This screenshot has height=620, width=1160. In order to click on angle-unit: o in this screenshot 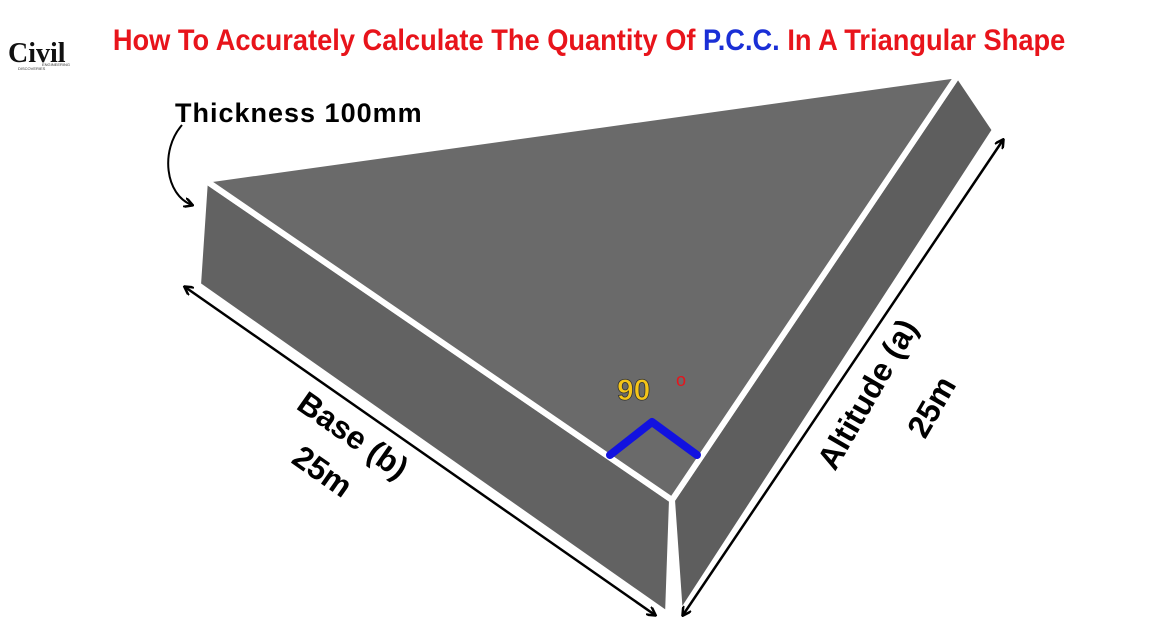, I will do `click(681, 380)`.